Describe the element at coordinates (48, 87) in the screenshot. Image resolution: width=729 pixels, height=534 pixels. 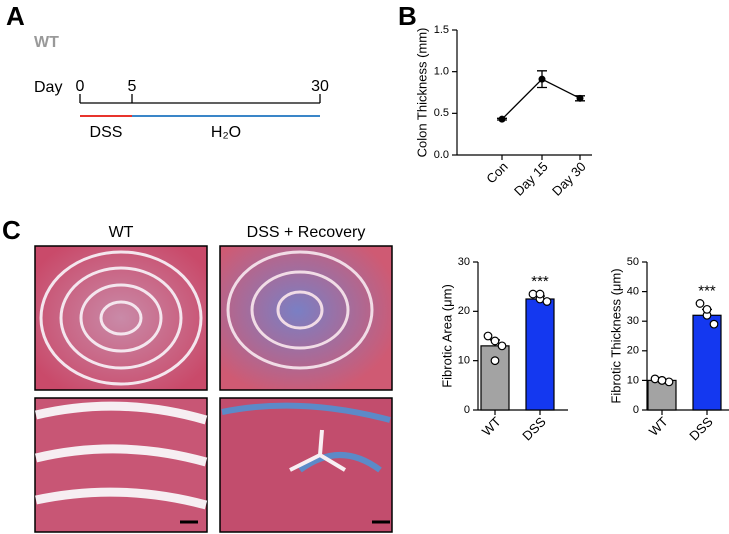
I see `day-label: Day` at that location.